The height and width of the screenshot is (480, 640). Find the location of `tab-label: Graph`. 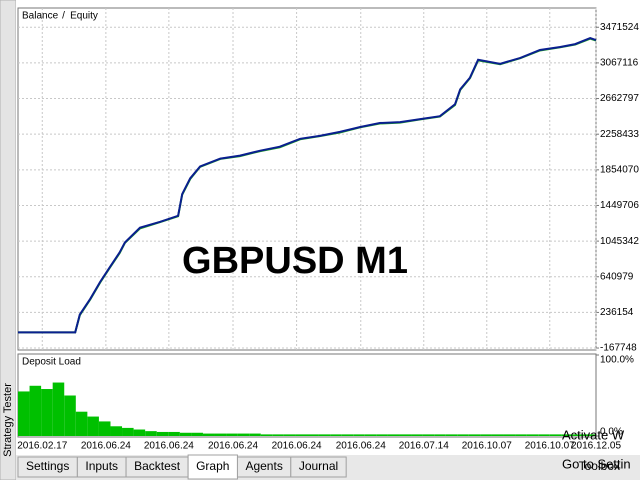

tab-label: Graph is located at coordinates (212, 466).